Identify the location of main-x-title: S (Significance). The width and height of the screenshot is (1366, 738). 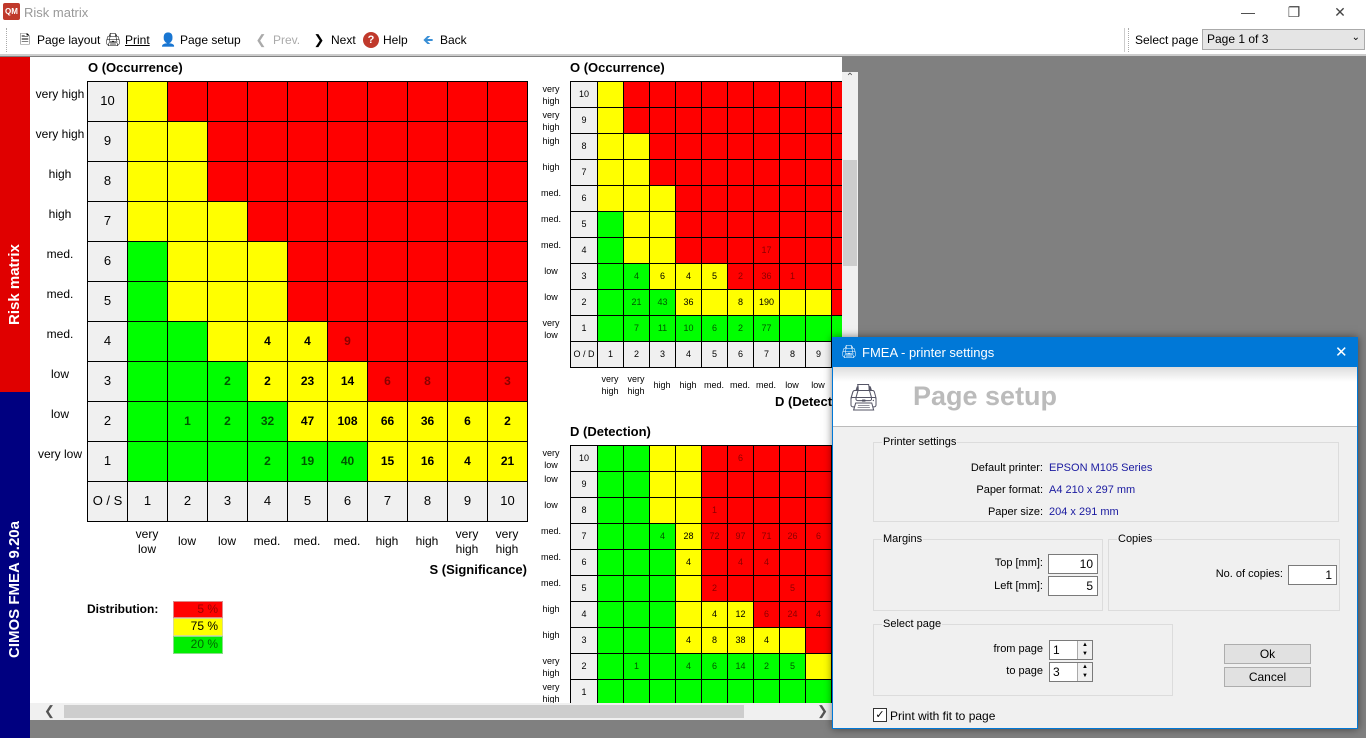
(478, 569).